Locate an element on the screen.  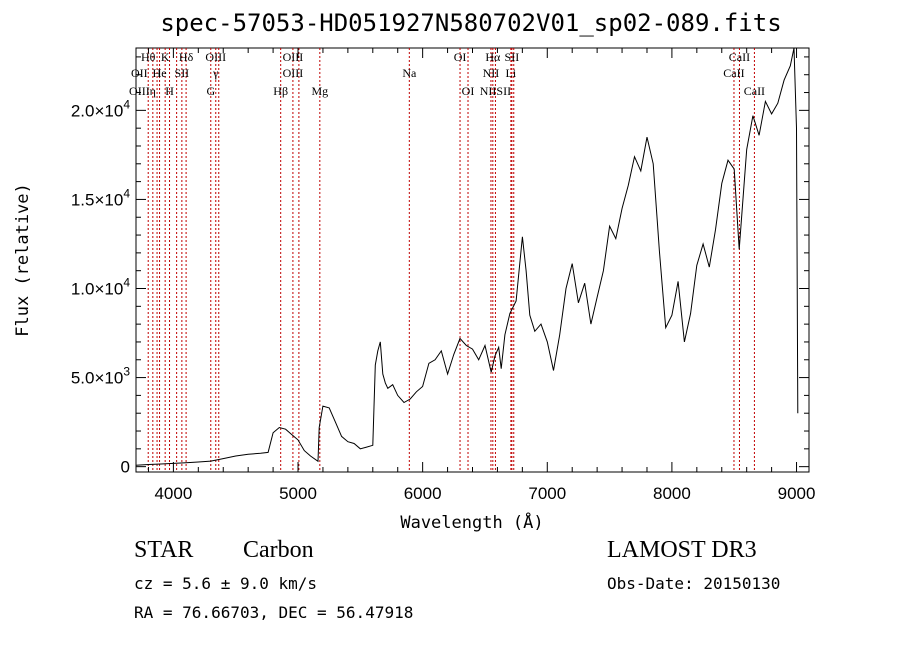
line-marker-label: Mg is located at coordinates (319, 91).